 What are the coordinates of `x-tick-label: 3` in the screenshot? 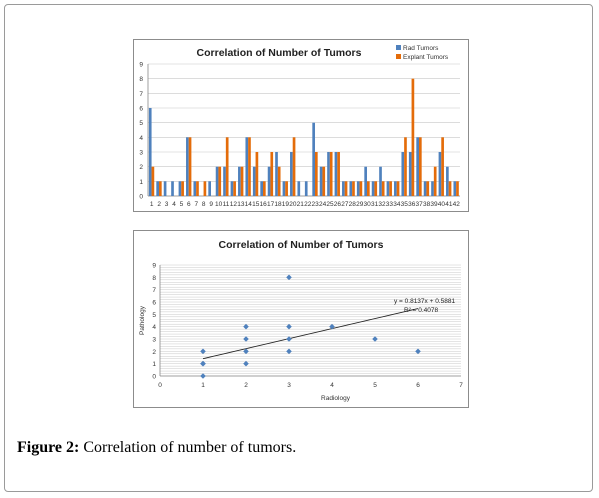 It's located at (167, 204).